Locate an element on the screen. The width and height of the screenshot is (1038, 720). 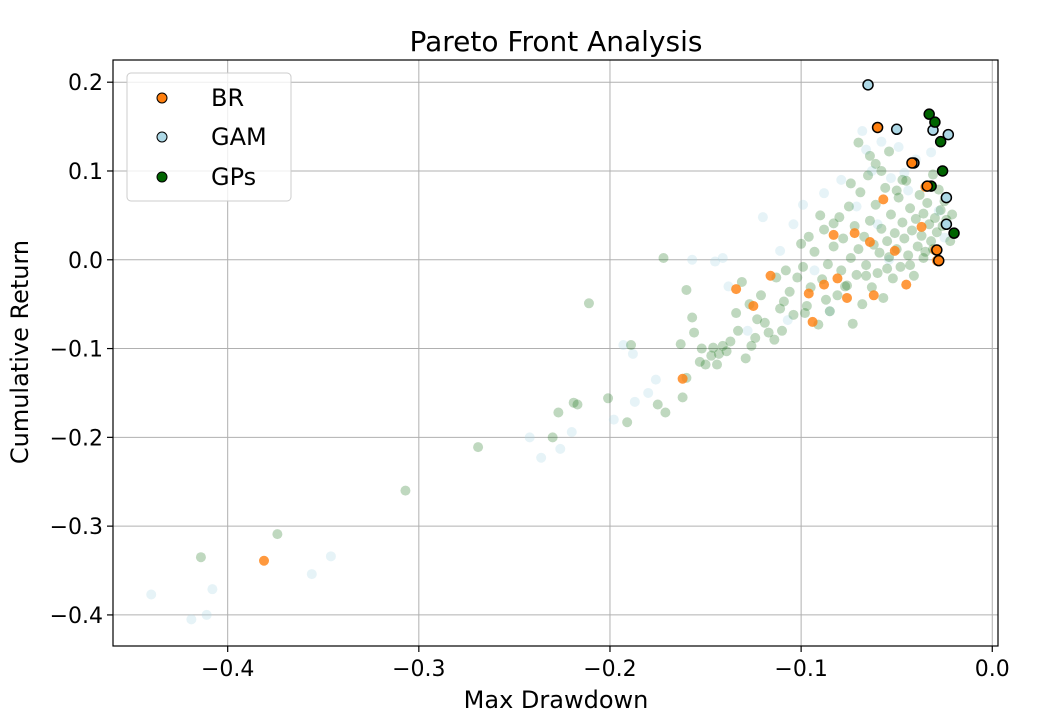
y-tick-label: 0.2 is located at coordinates (85, 83).